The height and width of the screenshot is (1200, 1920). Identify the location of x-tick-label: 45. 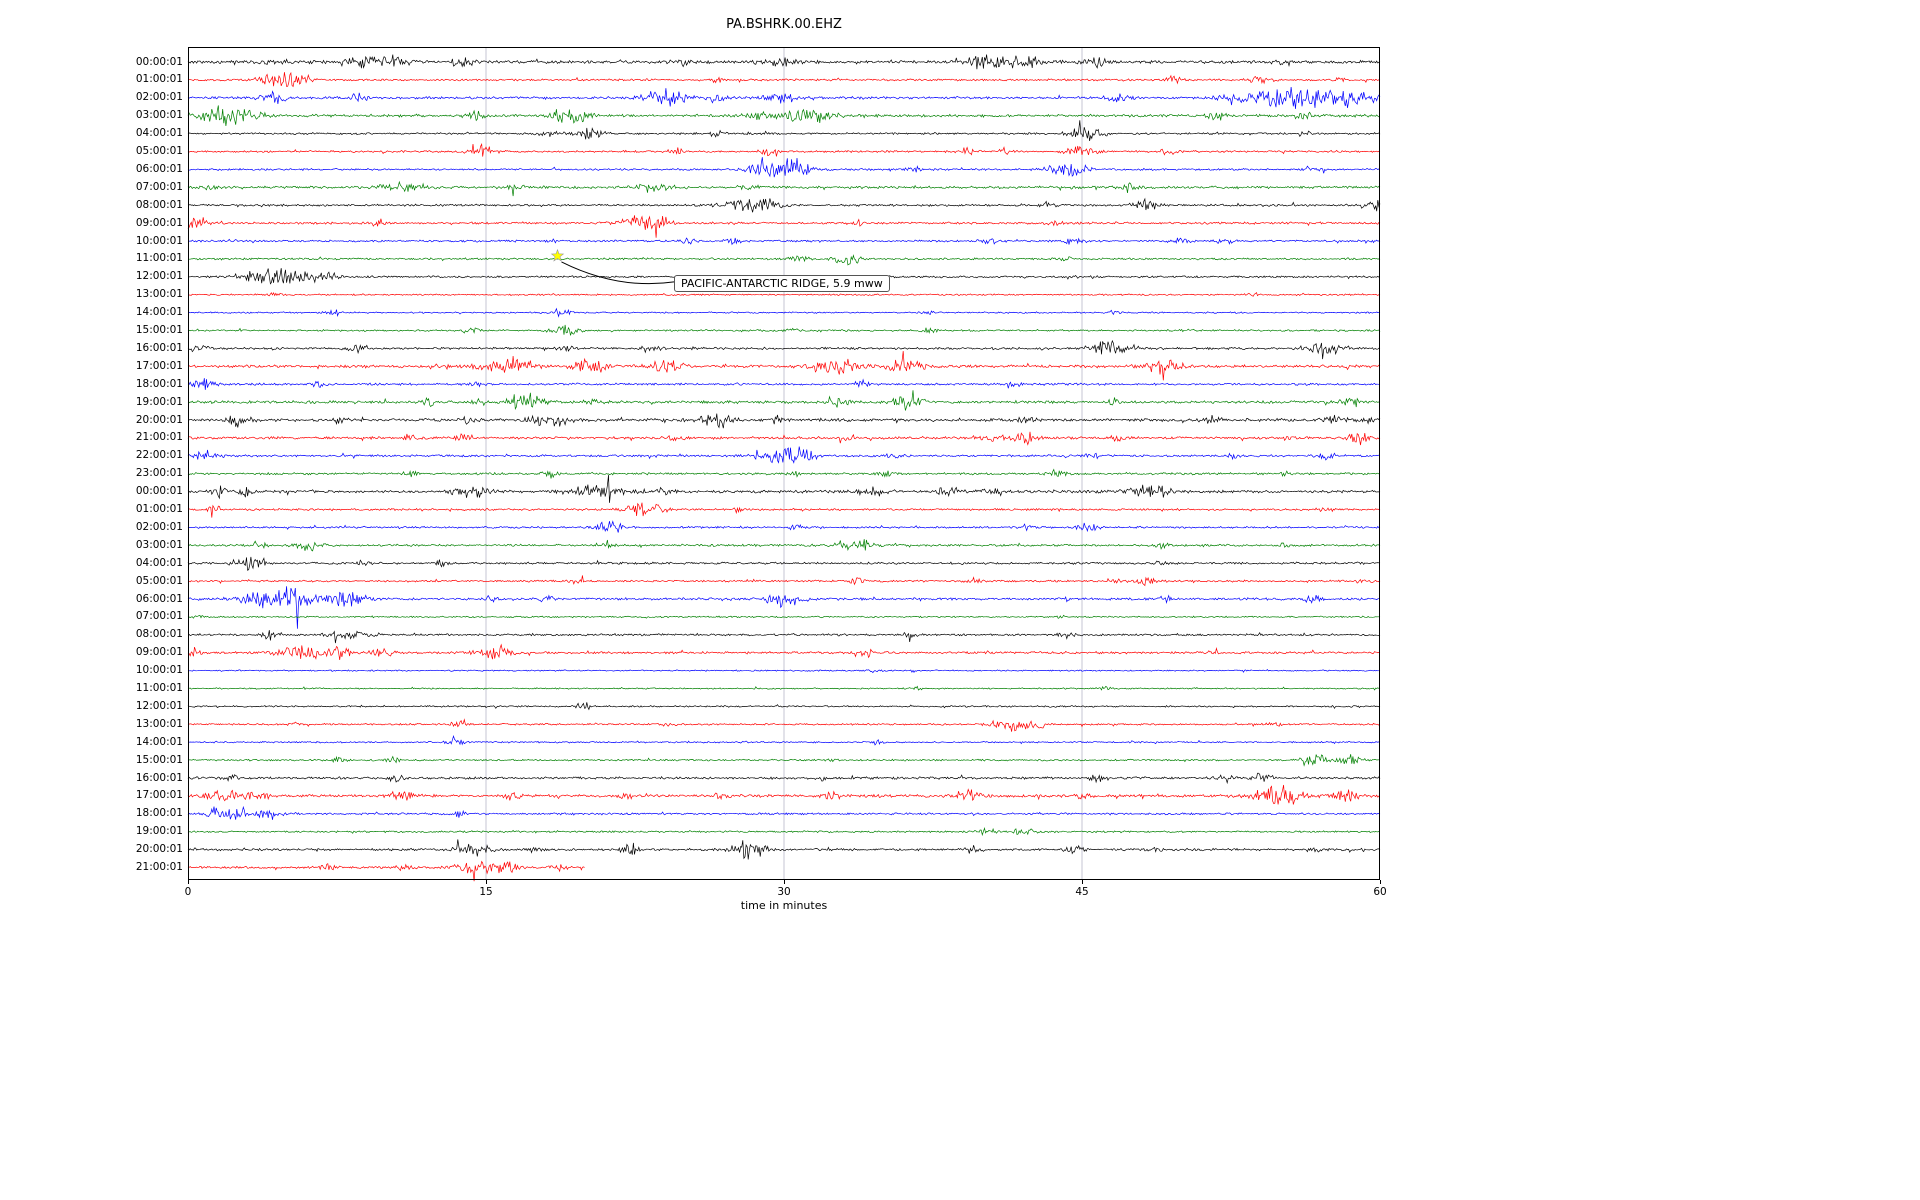
(1082, 892).